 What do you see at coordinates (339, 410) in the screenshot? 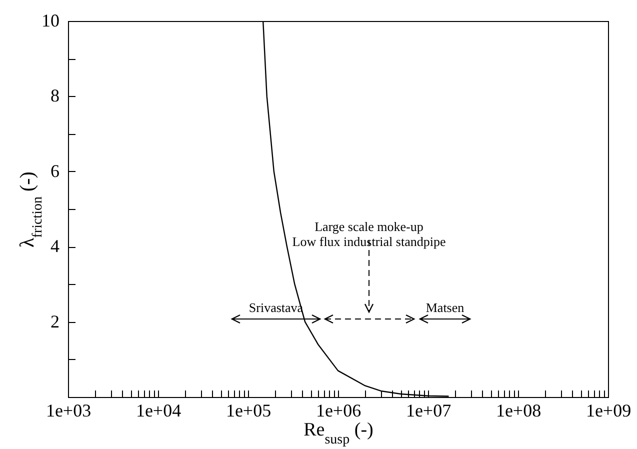
I see `x-tick-label: 1e+06` at bounding box center [339, 410].